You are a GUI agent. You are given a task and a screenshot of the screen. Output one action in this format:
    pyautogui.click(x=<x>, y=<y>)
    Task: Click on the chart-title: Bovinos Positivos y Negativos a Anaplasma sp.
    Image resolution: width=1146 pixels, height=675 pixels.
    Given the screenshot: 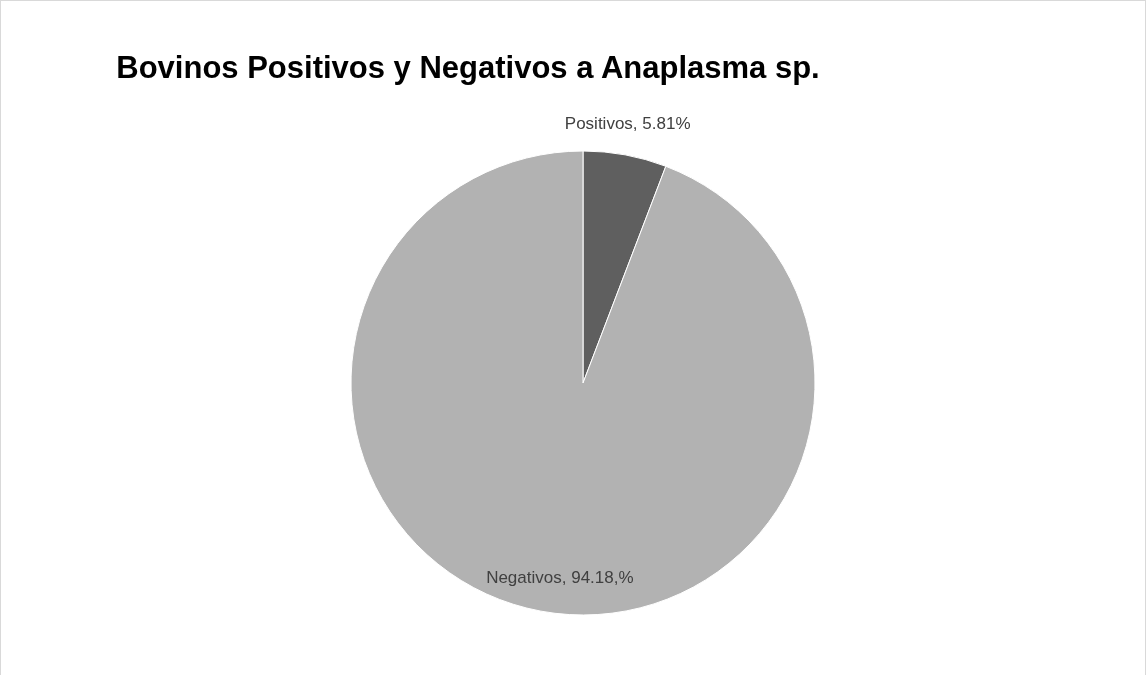 What is the action you would take?
    pyautogui.click(x=468, y=67)
    